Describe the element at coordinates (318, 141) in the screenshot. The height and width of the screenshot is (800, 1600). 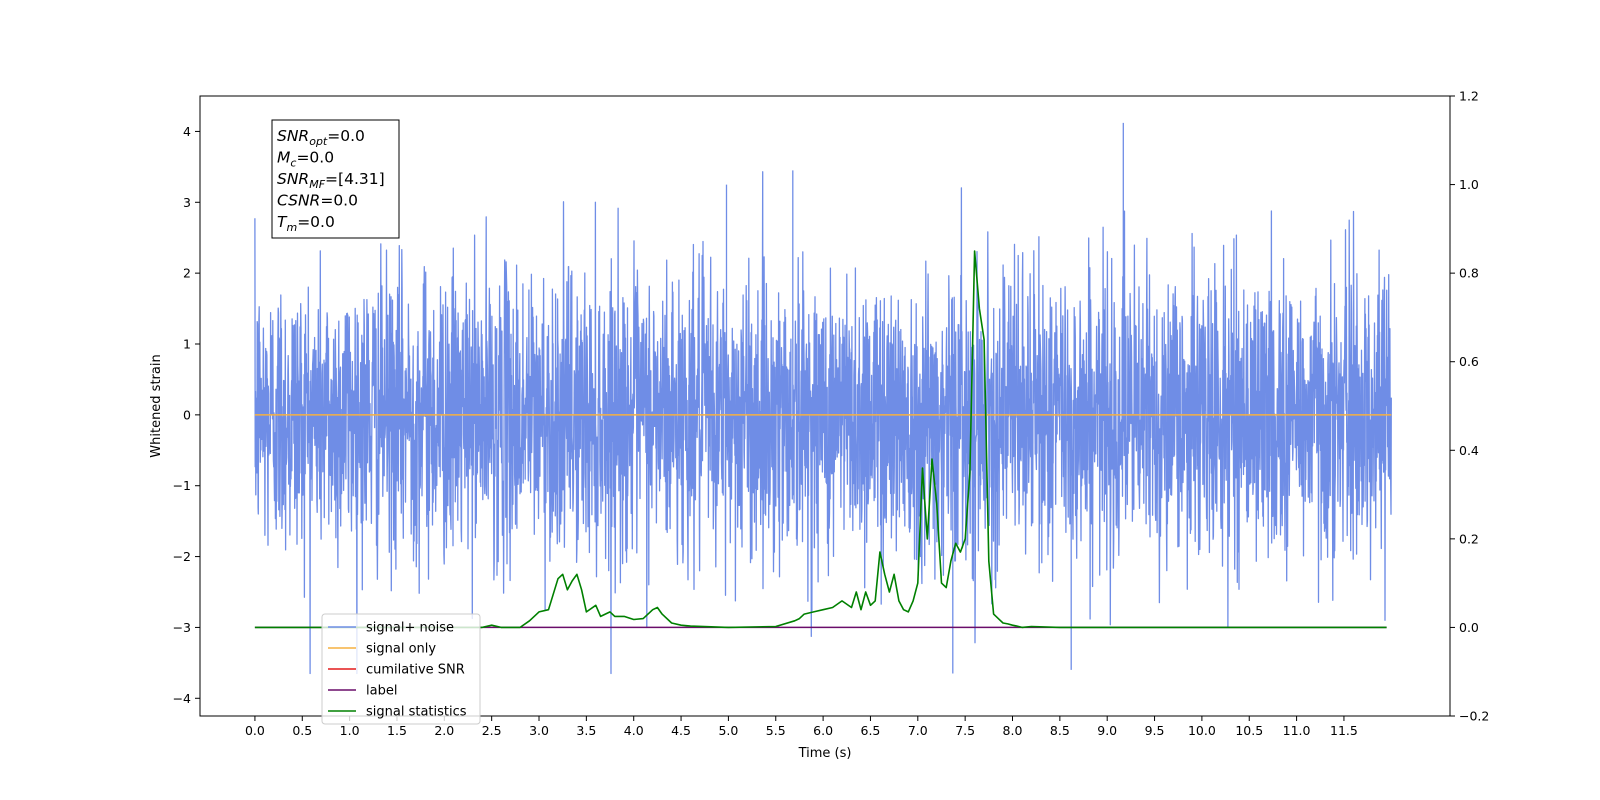
I see `annotation-subscript: opt` at that location.